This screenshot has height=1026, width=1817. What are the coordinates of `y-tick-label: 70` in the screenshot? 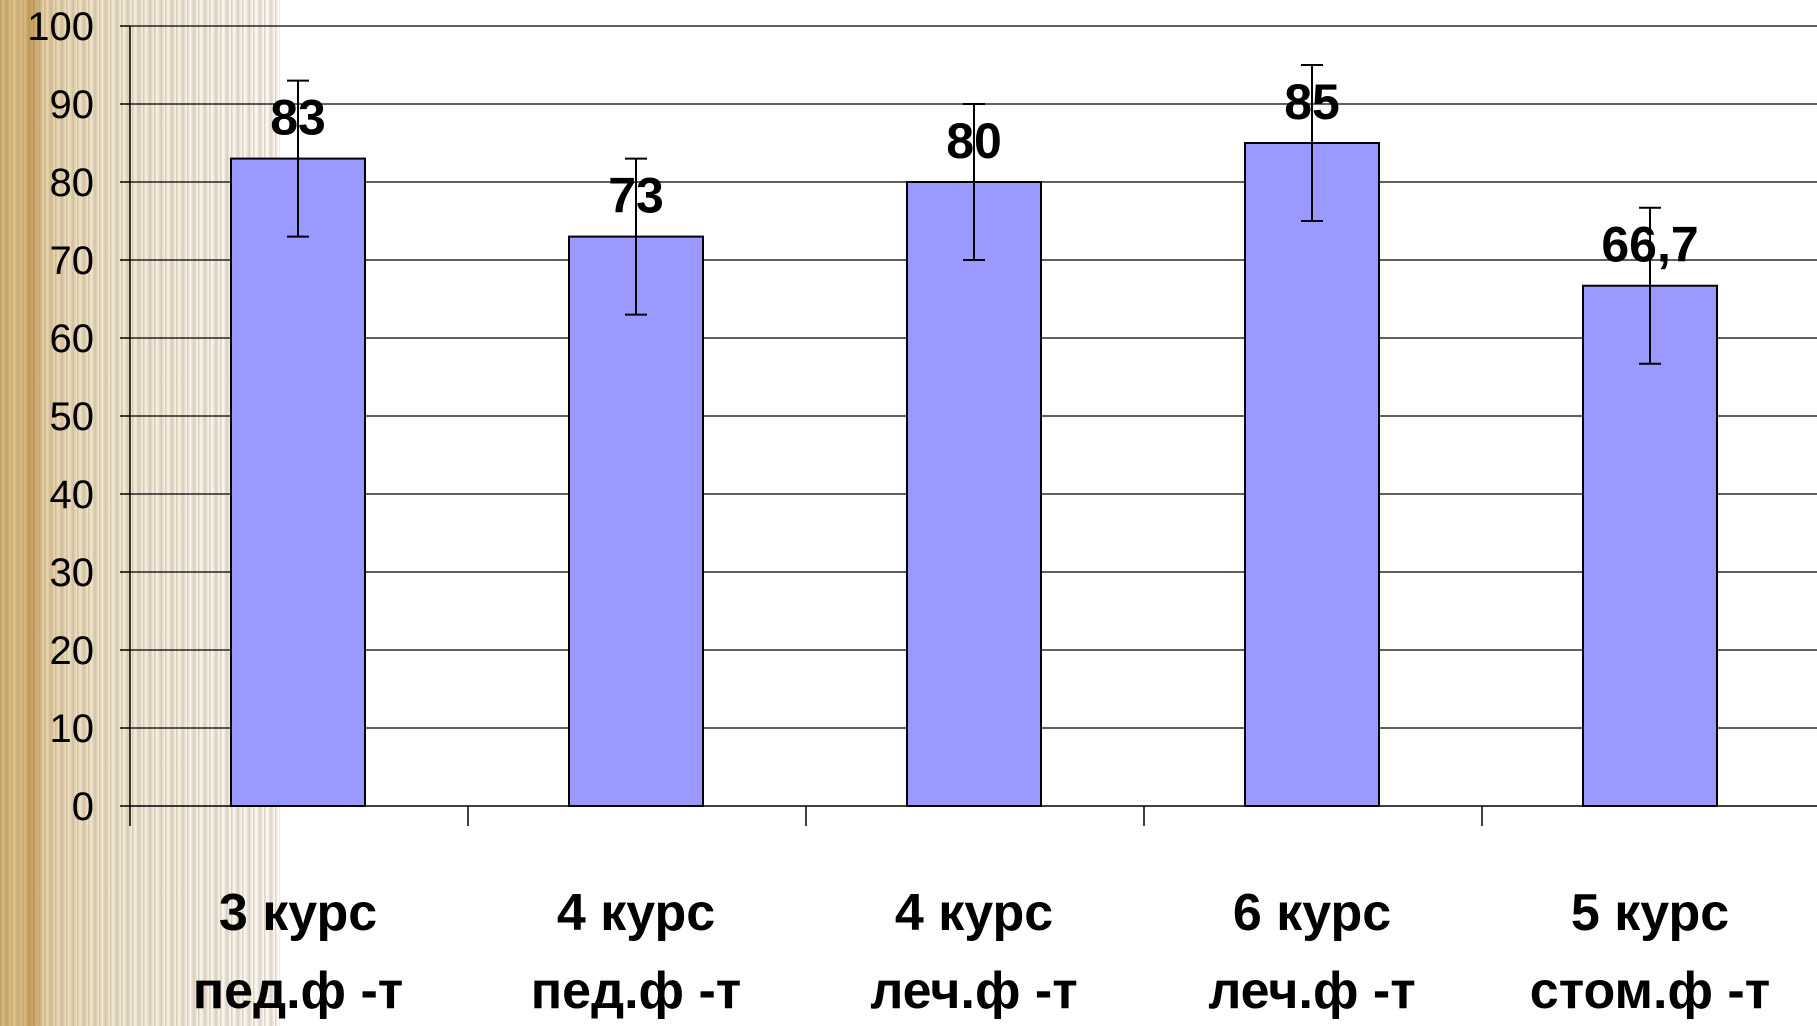 It's located at (72, 261).